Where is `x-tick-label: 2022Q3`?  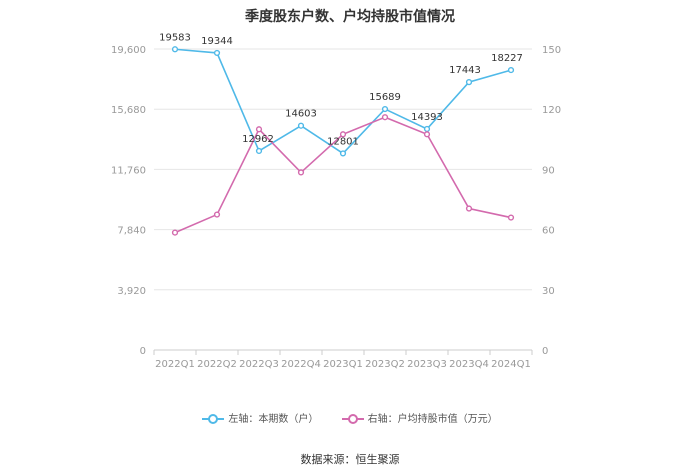
x-tick-label: 2022Q3 is located at coordinates (259, 364).